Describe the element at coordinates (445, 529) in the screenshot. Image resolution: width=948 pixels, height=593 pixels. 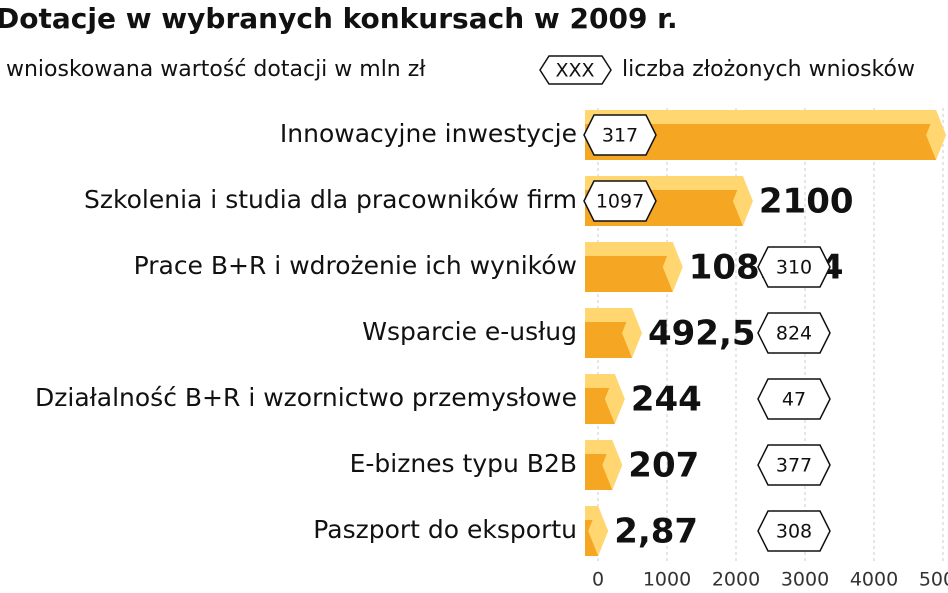
I see `category-label: Paszport do eksportu` at that location.